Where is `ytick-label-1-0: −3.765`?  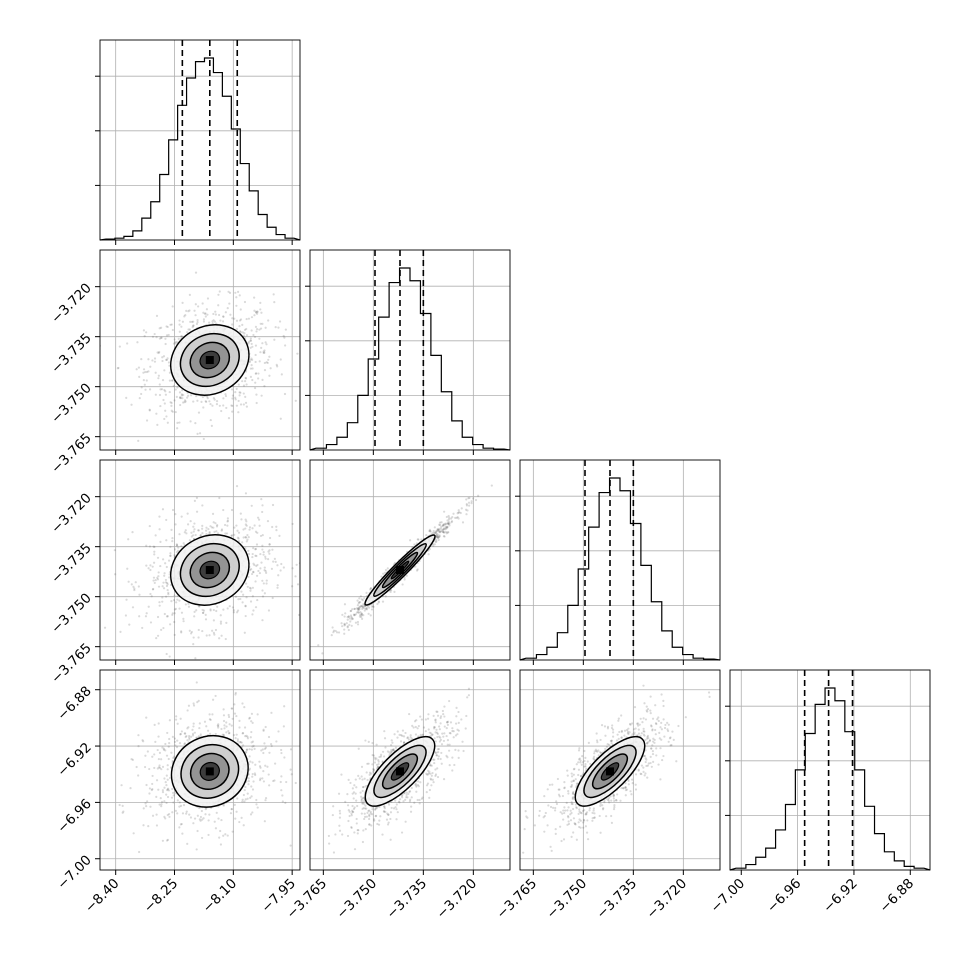
ytick-label-1-0: −3.765 is located at coordinates (71, 453).